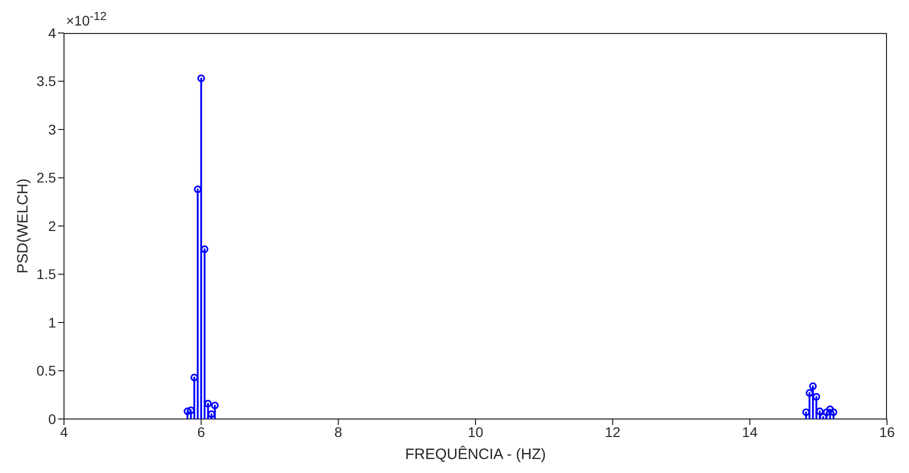 This screenshot has width=909, height=473. Describe the element at coordinates (52, 418) in the screenshot. I see `y-tick-label: 0` at that location.